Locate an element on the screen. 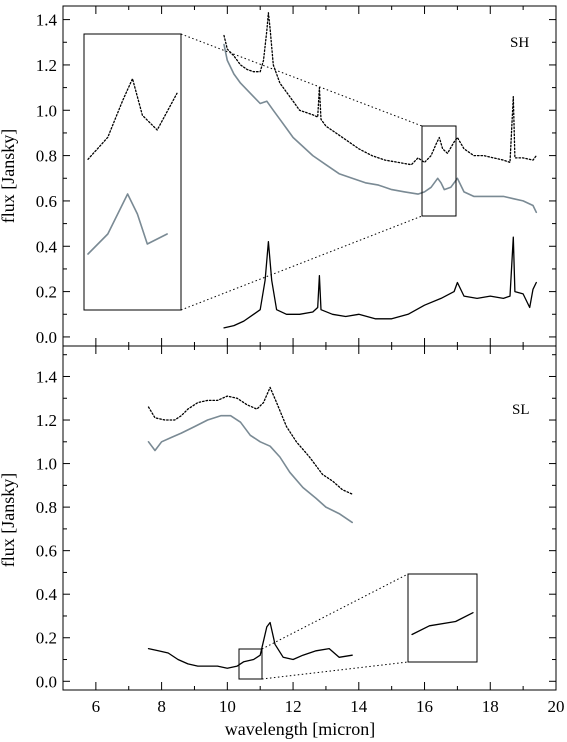 The width and height of the screenshot is (567, 742). x-tick-label: 16 is located at coordinates (424, 706).